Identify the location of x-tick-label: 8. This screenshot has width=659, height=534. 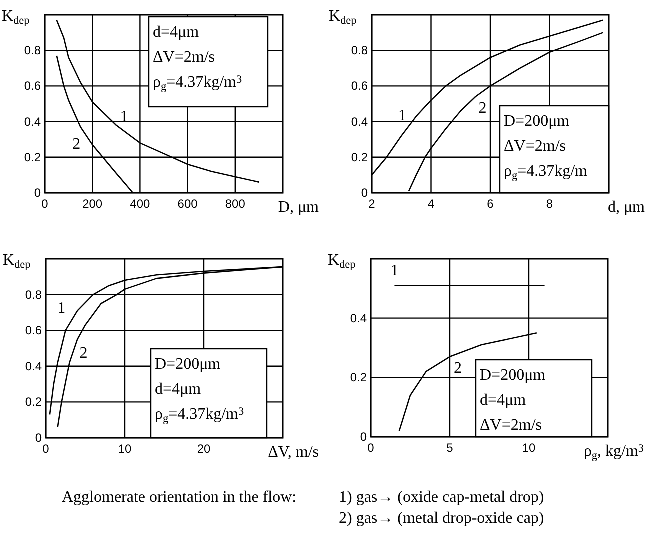
(550, 204).